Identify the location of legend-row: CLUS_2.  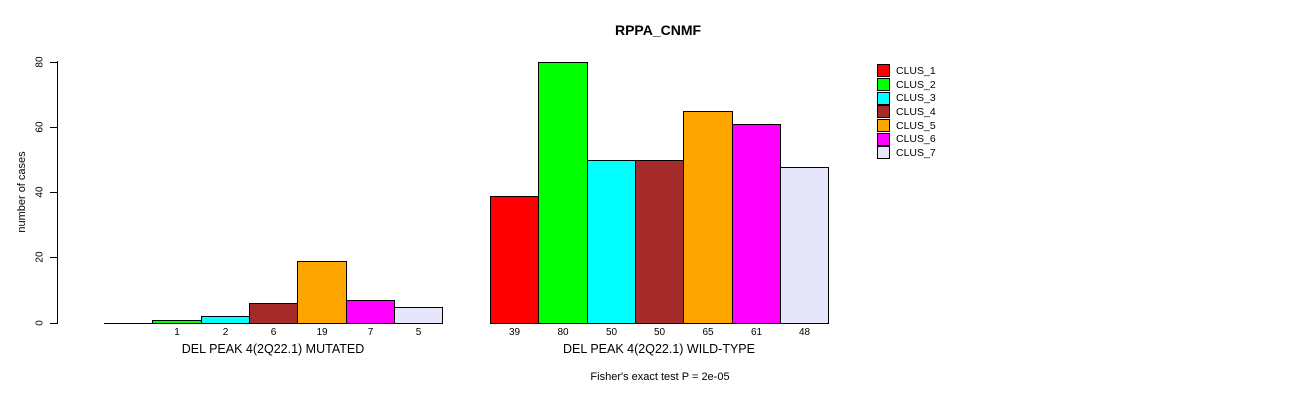
(906, 85).